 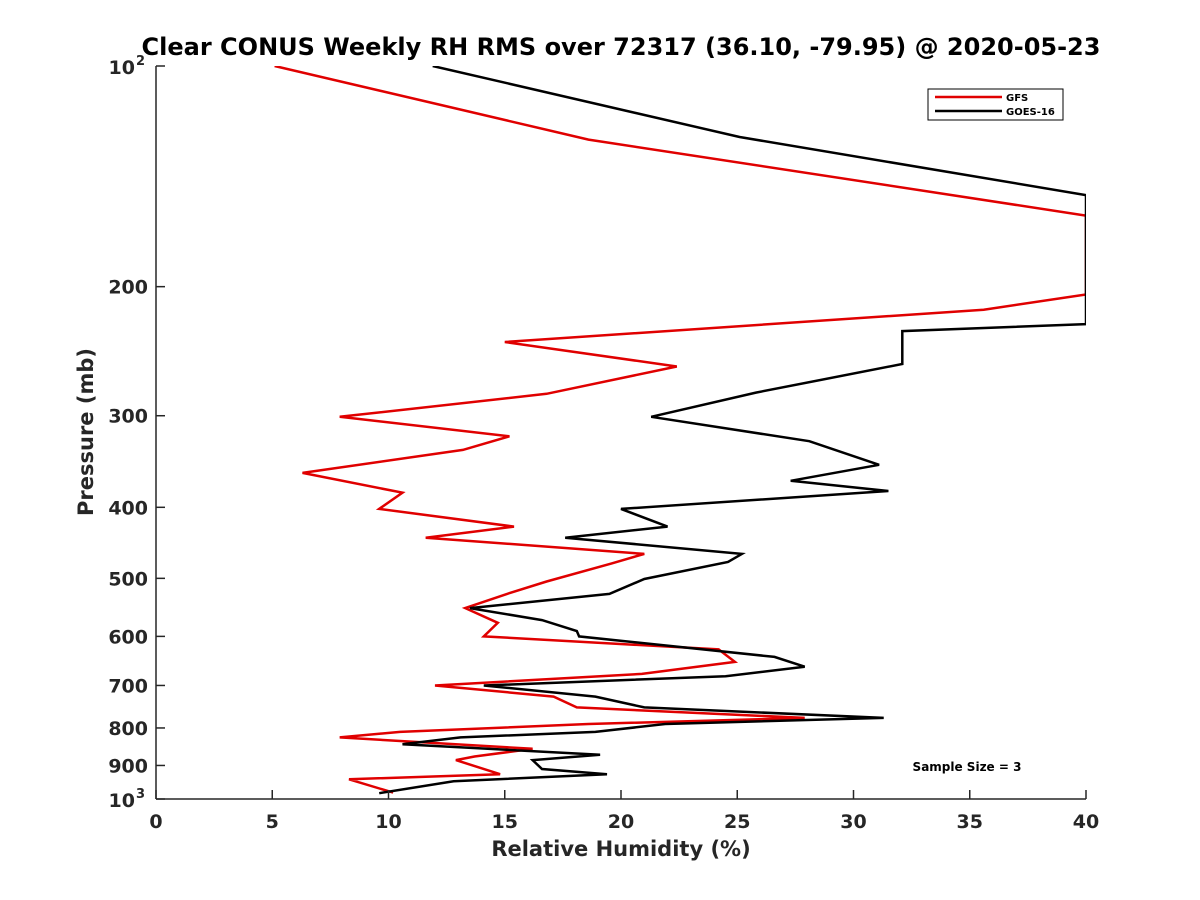 I want to click on legend: GFS GOES-16, so click(x=995, y=104).